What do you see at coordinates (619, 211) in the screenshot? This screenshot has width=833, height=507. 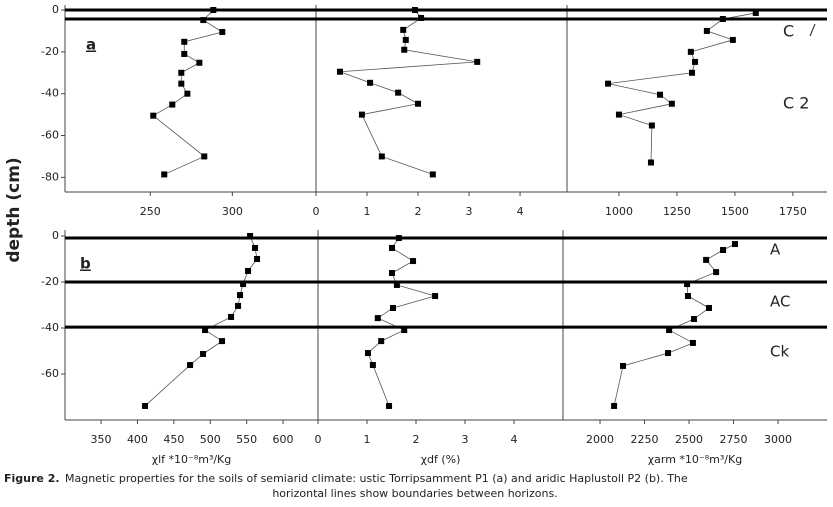 I see `x-tick-label: 1000` at bounding box center [619, 211].